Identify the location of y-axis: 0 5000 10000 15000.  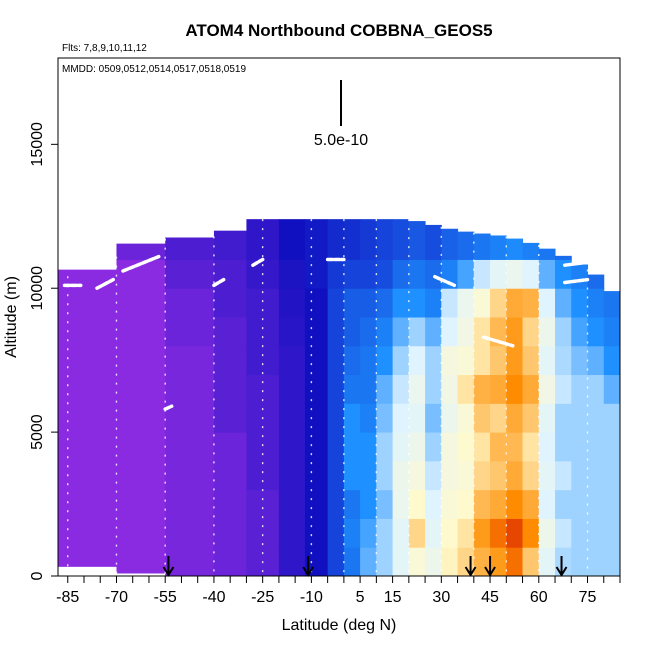
(43, 351).